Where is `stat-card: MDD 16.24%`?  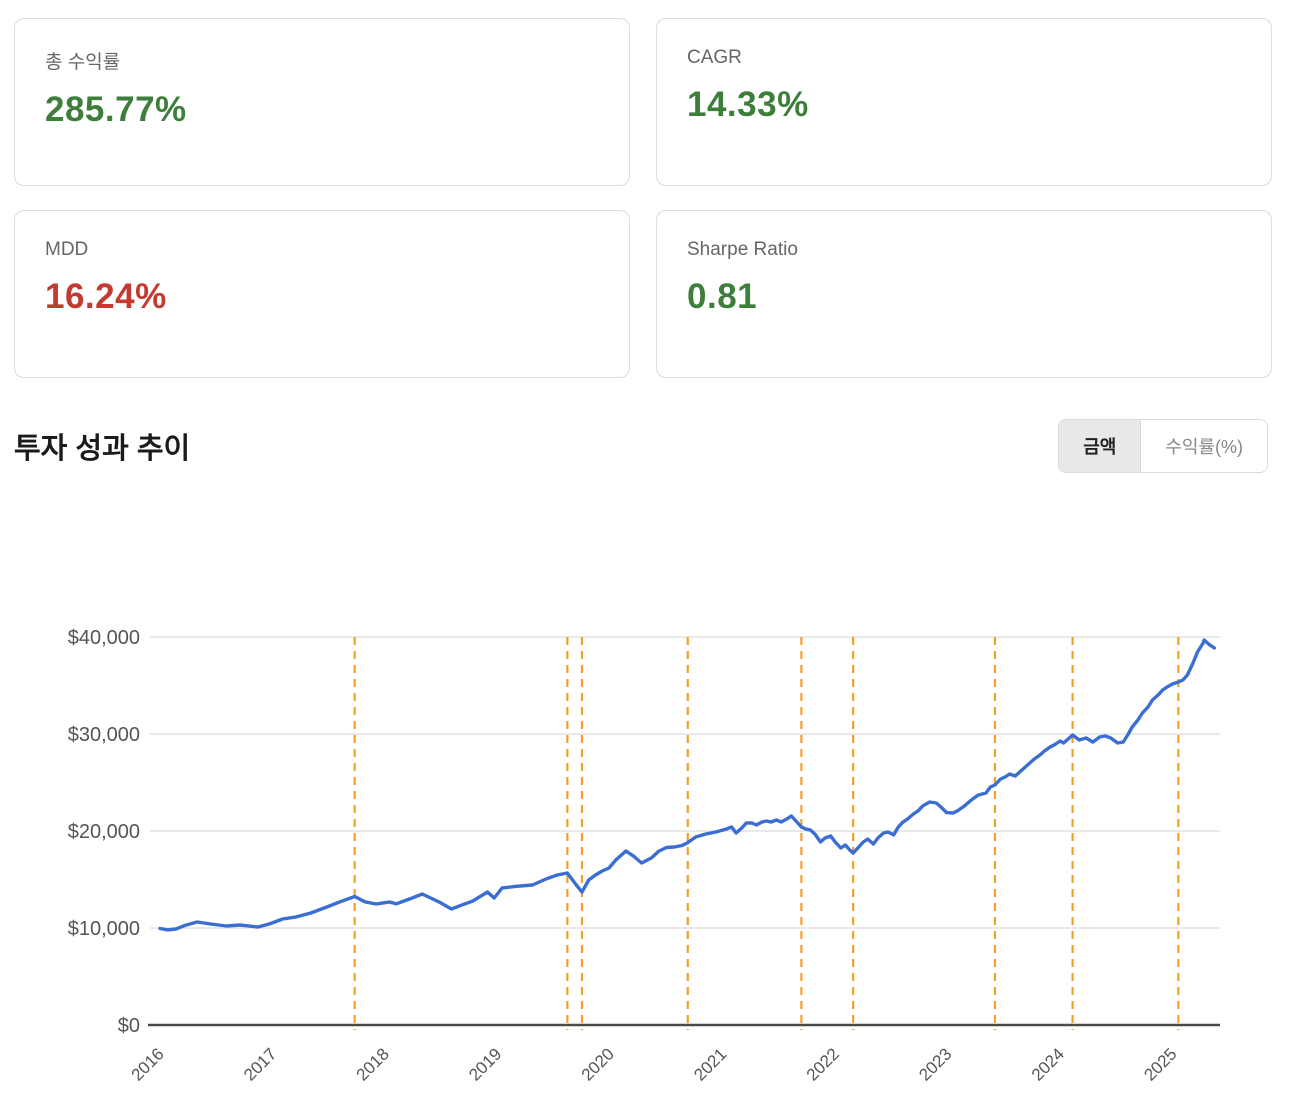
stat-card: MDD 16.24% is located at coordinates (322, 294).